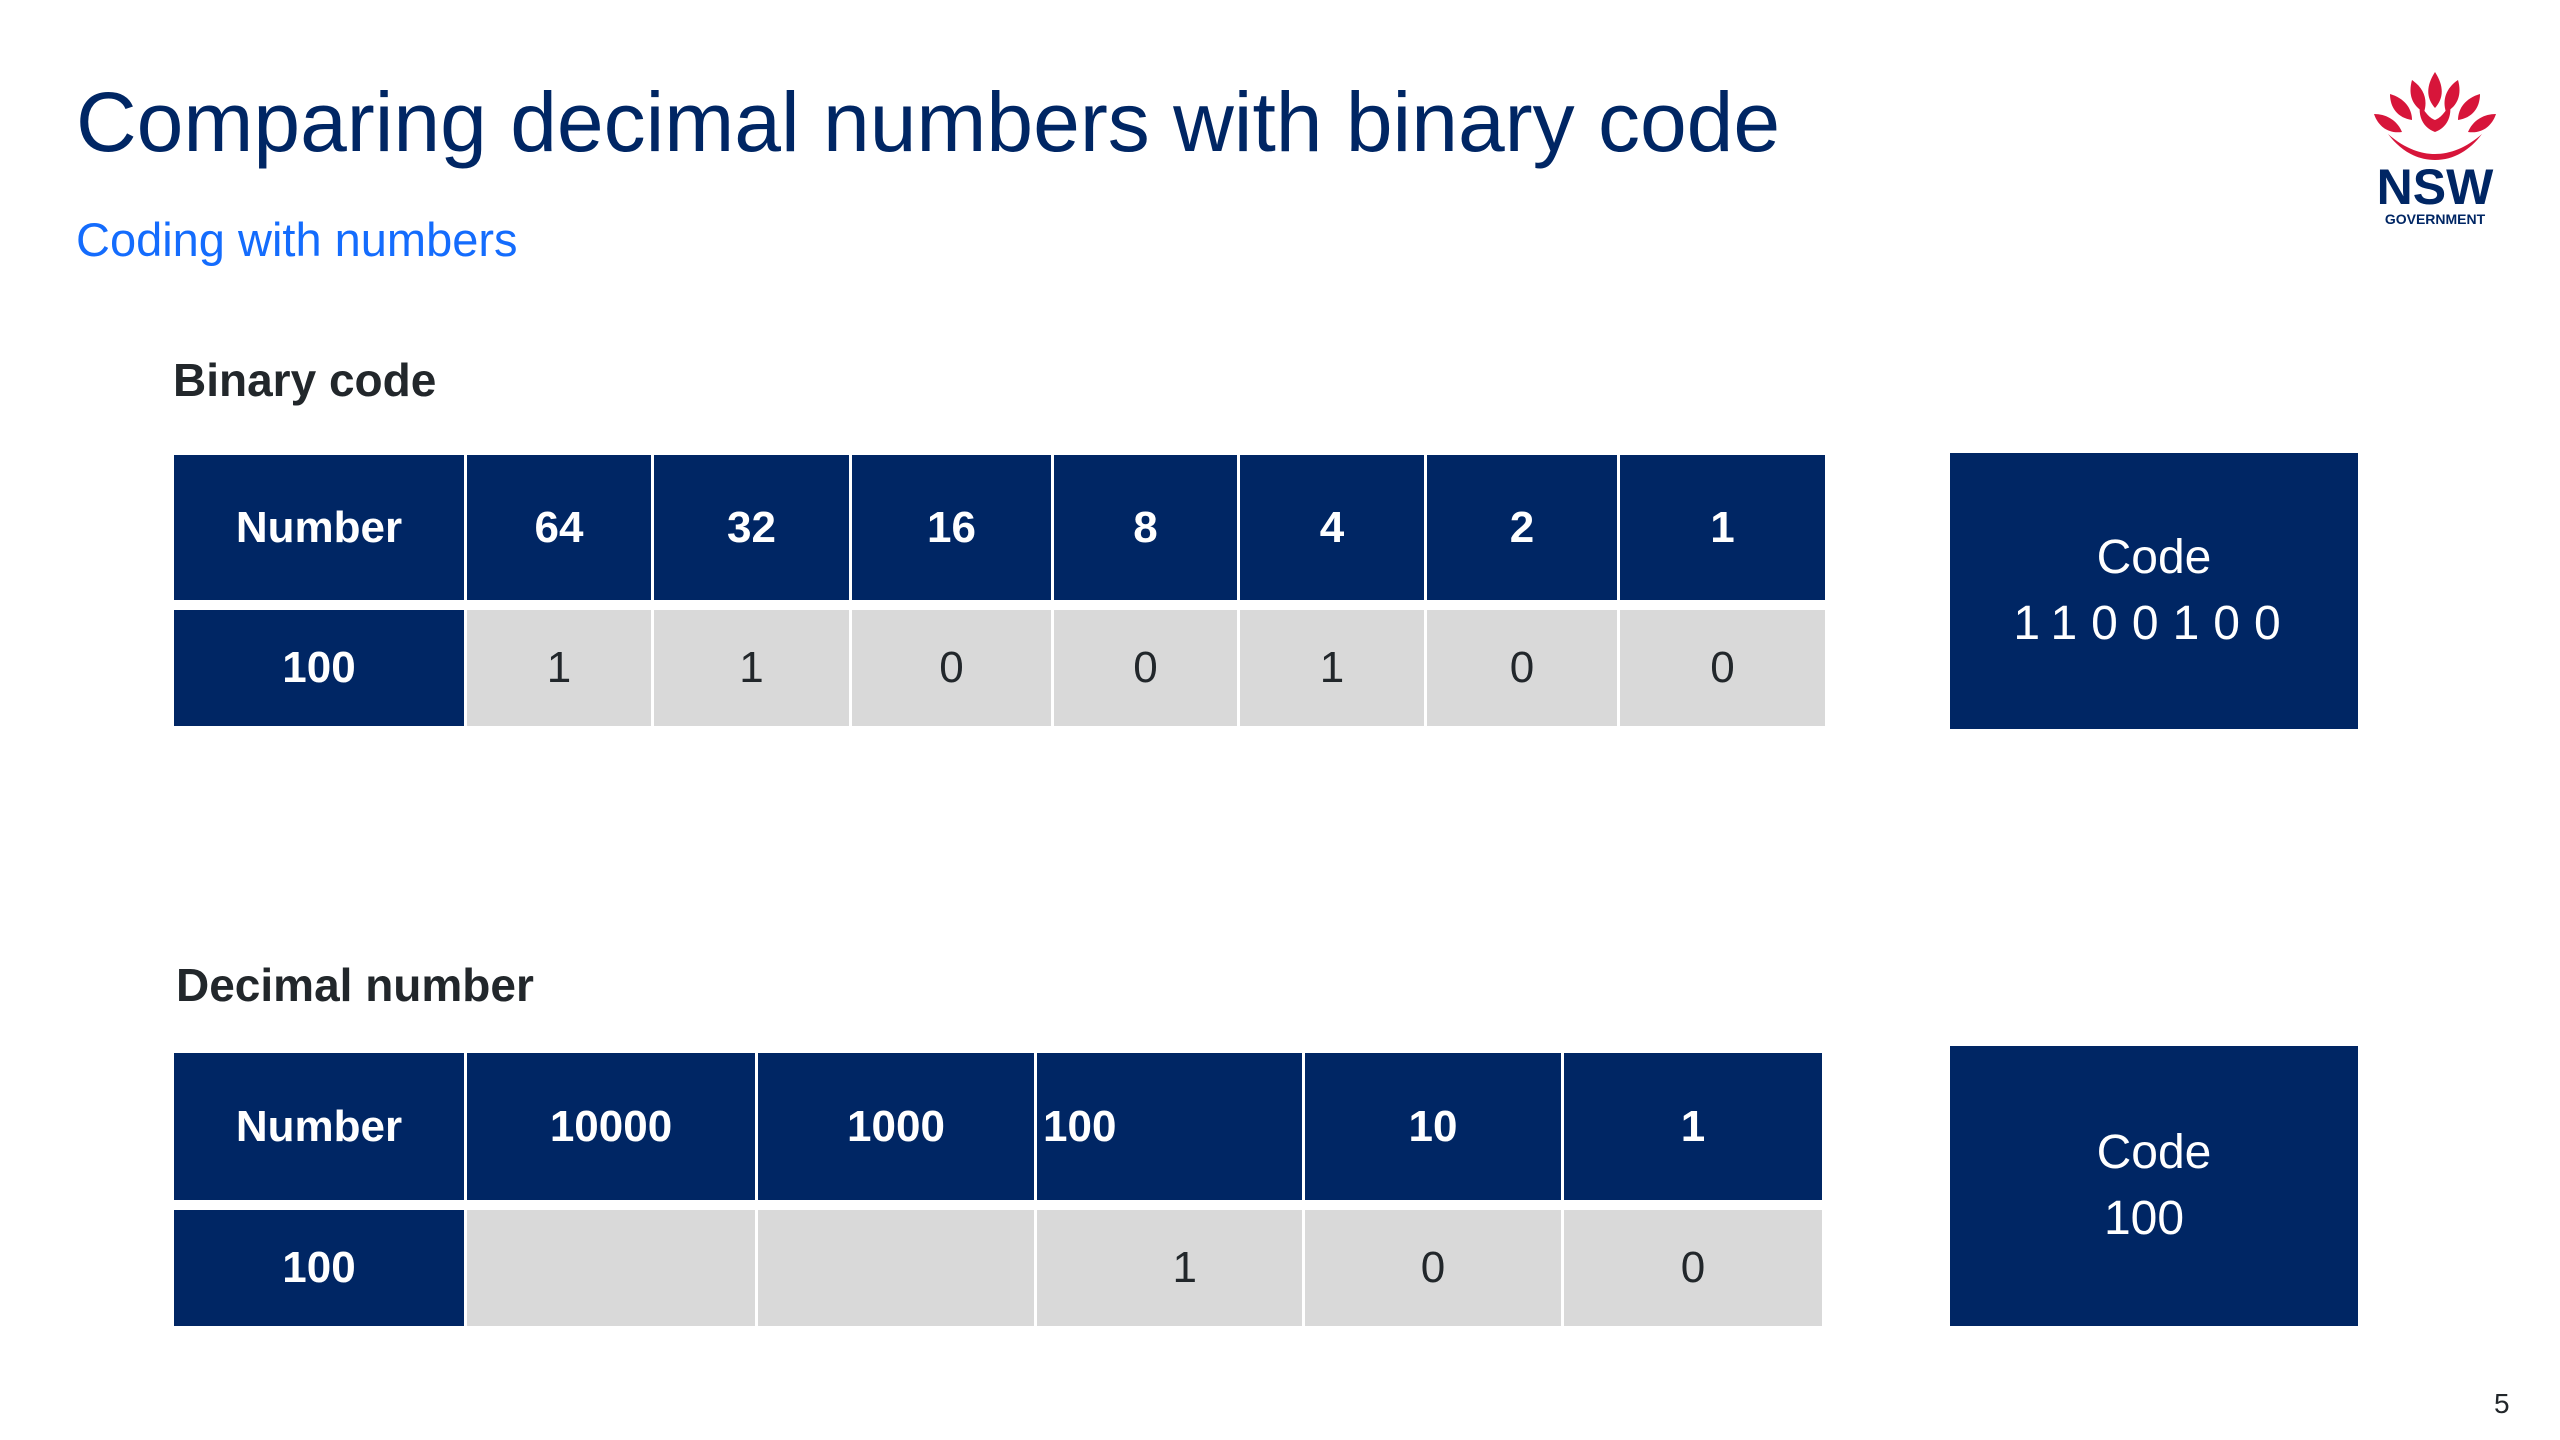 This screenshot has width=2560, height=1440. What do you see at coordinates (1145, 527) in the screenshot?
I see `binary-header-cell: 8` at bounding box center [1145, 527].